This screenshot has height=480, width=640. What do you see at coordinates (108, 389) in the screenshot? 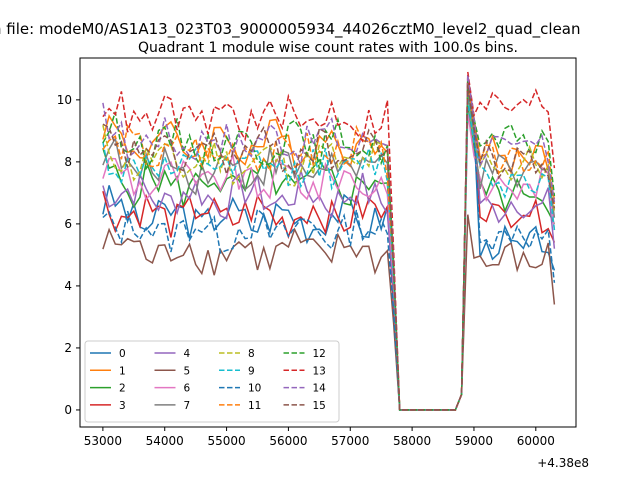
I see `legend-entry-2: 2` at bounding box center [108, 389].